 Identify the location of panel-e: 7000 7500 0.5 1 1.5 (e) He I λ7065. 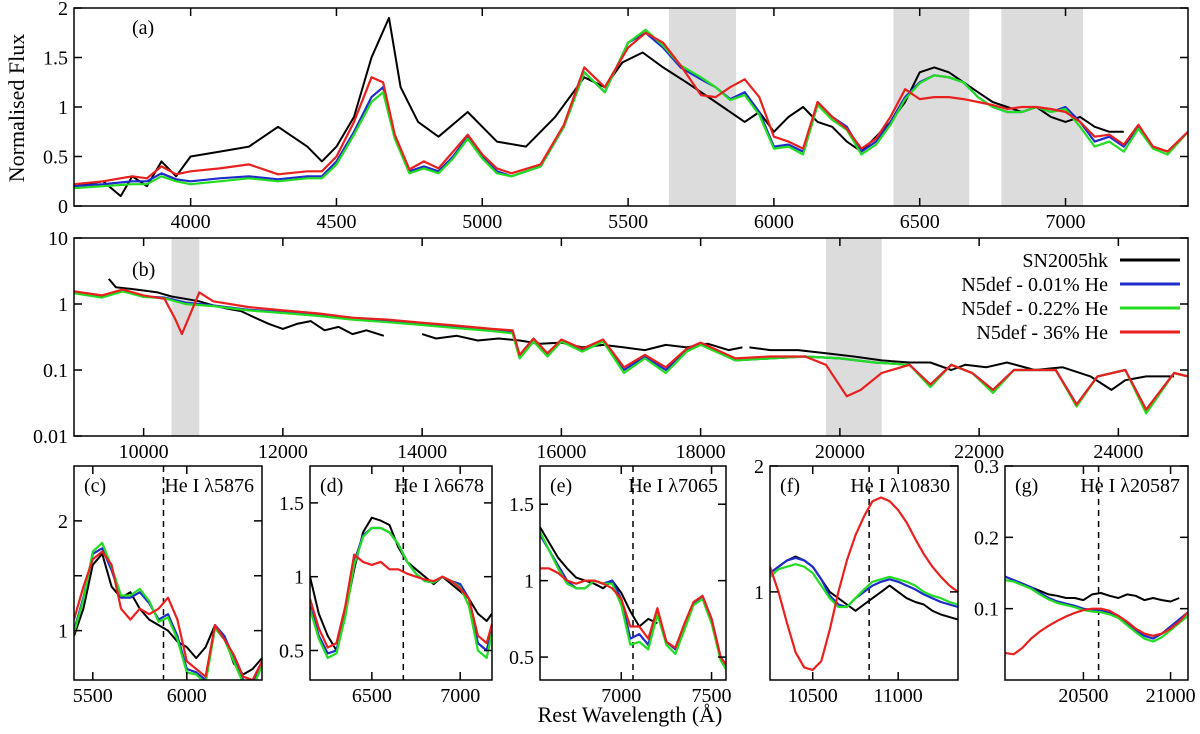
(620, 586).